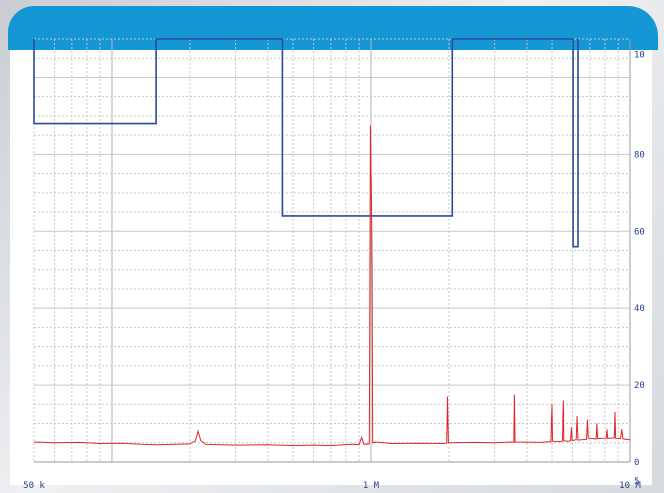 The width and height of the screenshot is (664, 493). I want to click on y-tick-label: 5, so click(636, 482).